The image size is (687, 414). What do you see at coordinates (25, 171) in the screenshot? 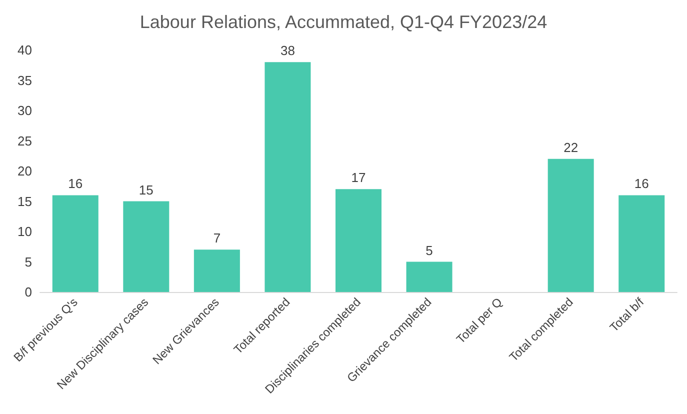
I see `y-tick-label: 20` at bounding box center [25, 171].